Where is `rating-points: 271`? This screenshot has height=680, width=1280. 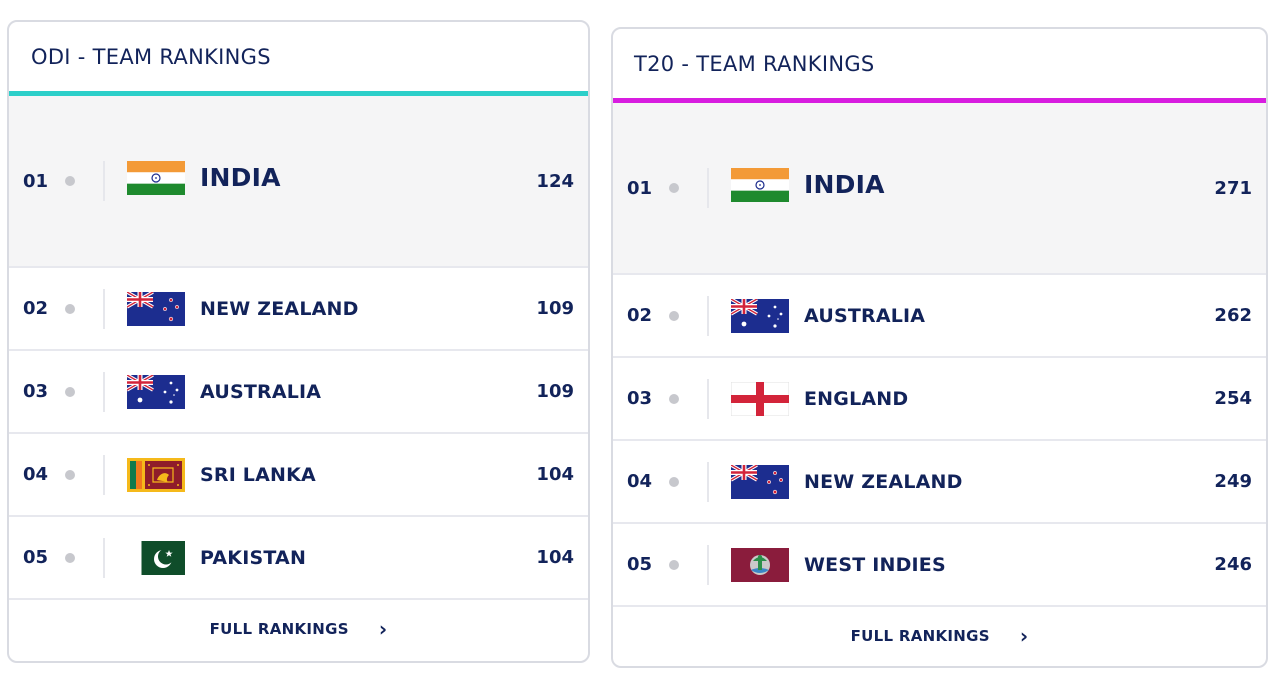 rating-points: 271 is located at coordinates (1233, 188).